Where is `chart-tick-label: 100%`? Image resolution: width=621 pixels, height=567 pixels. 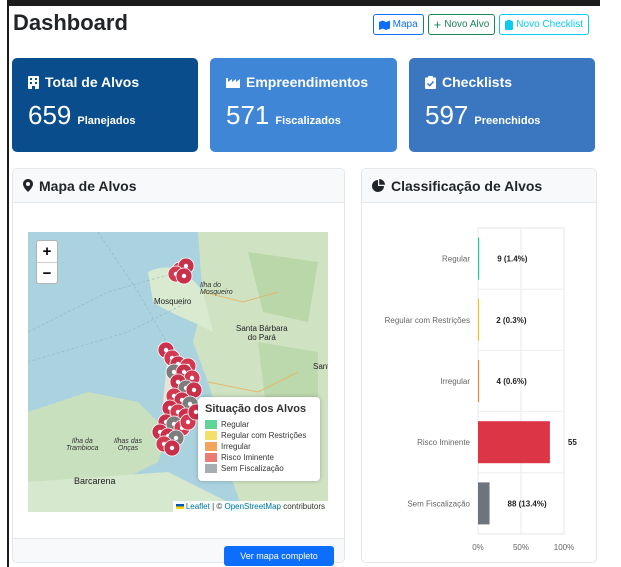
chart-tick-label: 100% is located at coordinates (564, 547).